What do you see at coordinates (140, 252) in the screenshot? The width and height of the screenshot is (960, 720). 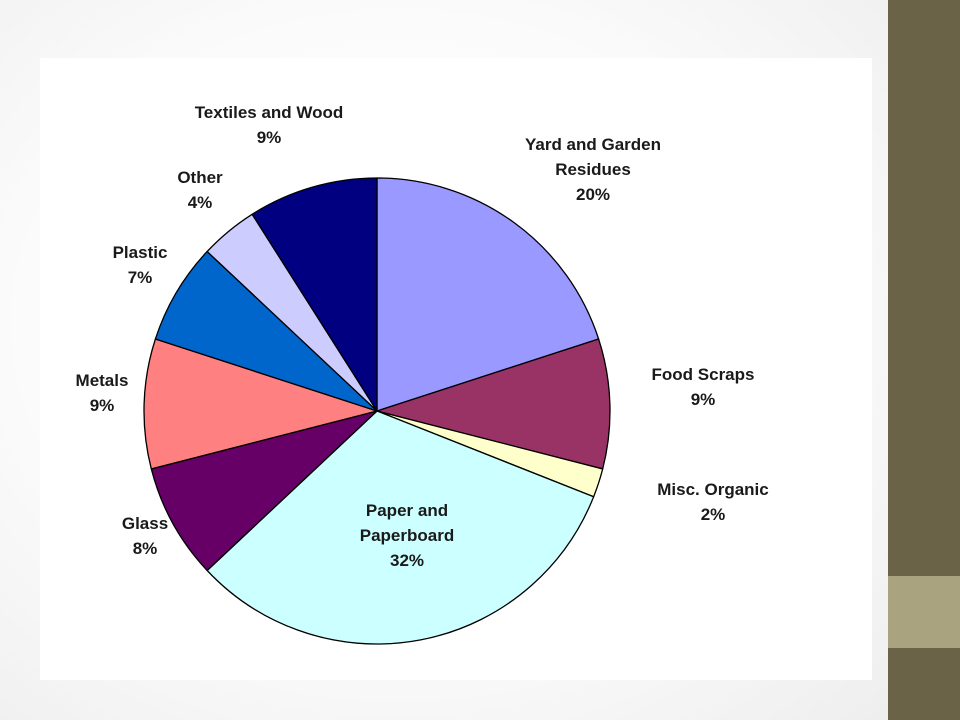 I see `slice-name-label: Plastic` at bounding box center [140, 252].